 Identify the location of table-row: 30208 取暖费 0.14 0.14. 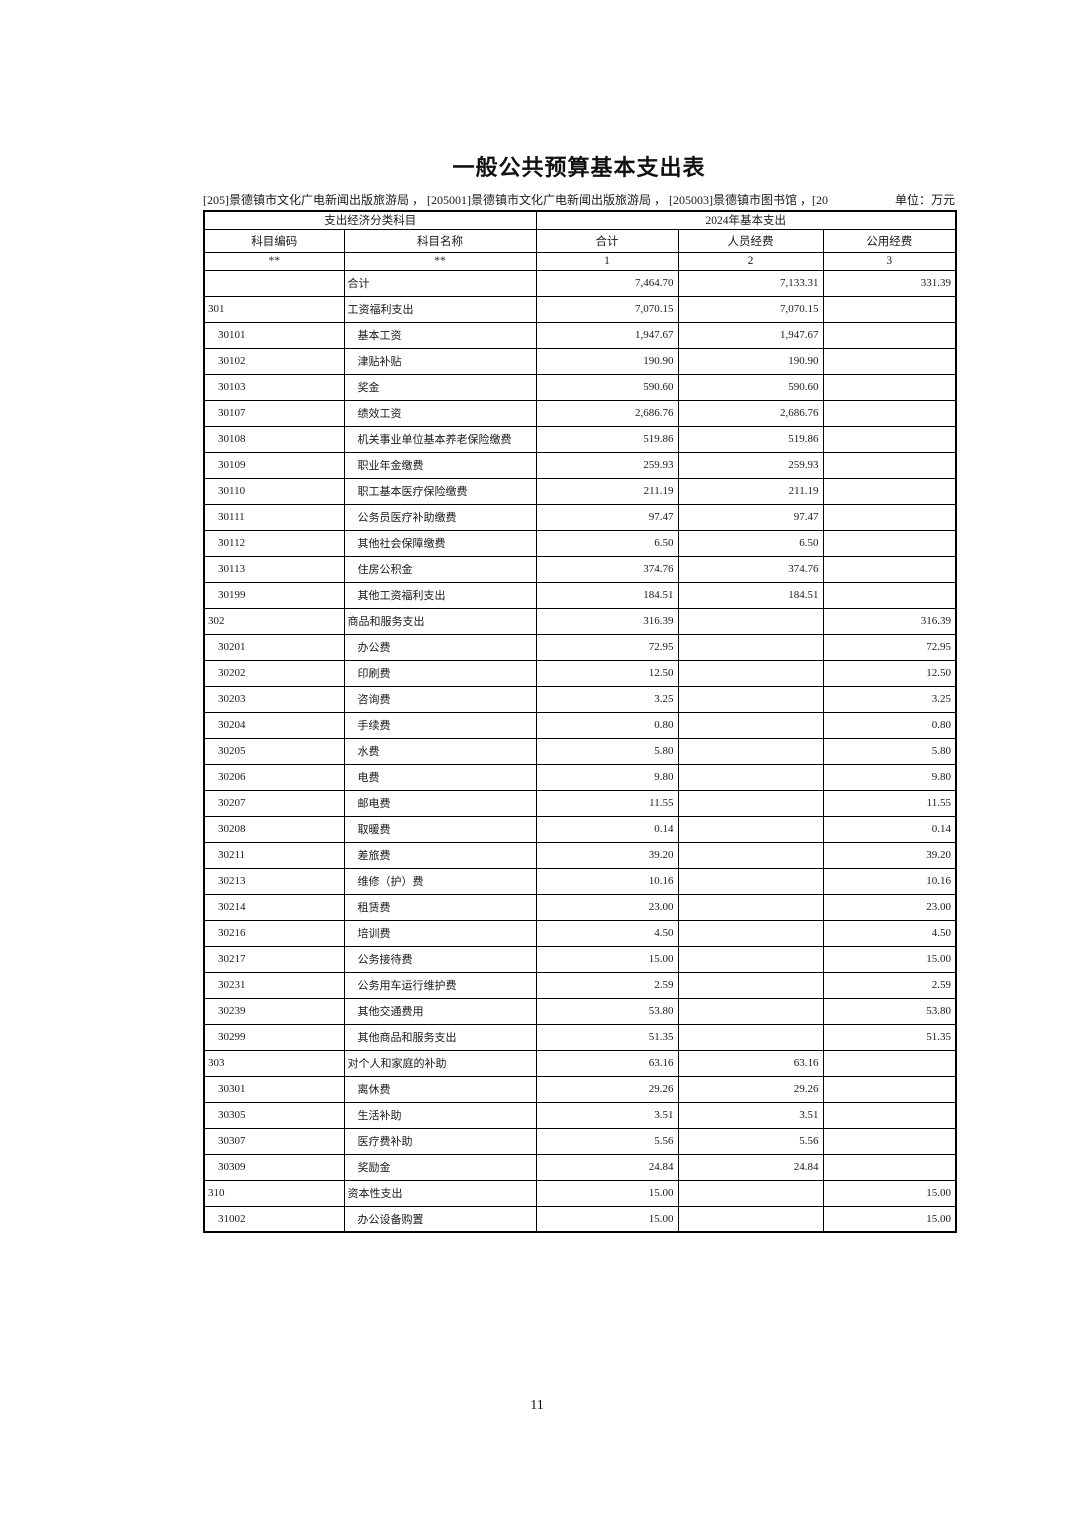
(580, 829).